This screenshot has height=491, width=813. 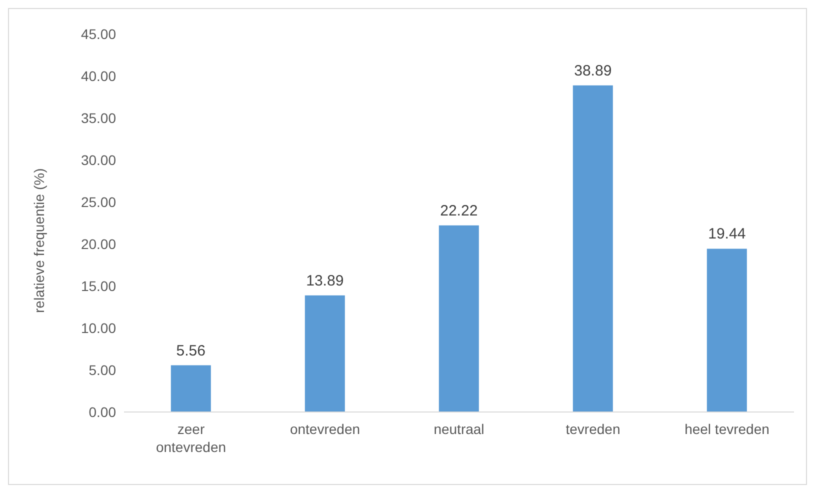 What do you see at coordinates (98, 286) in the screenshot?
I see `y-tick-label: 15.00` at bounding box center [98, 286].